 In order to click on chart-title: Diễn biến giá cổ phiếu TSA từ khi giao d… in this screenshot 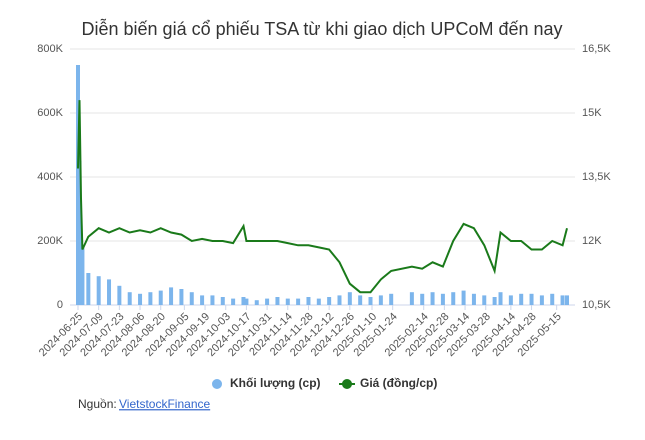, I will do `click(322, 28)`.